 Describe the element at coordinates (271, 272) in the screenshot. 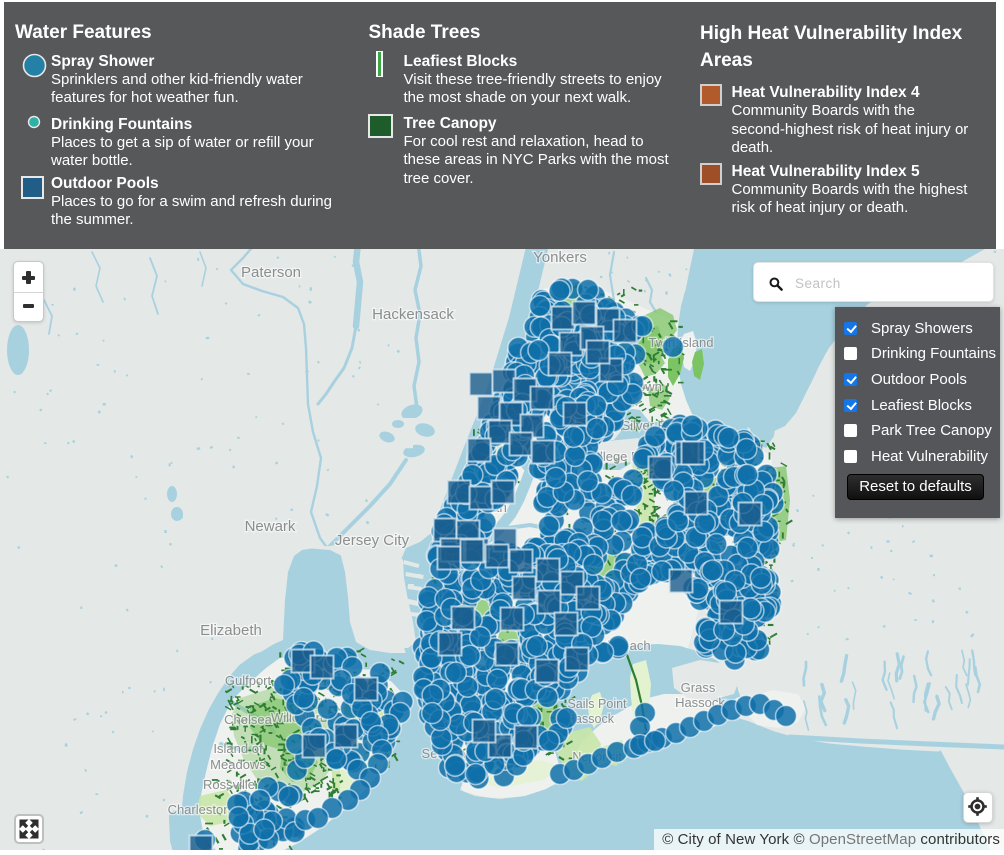

I see `svg-text: Paterson` at that location.